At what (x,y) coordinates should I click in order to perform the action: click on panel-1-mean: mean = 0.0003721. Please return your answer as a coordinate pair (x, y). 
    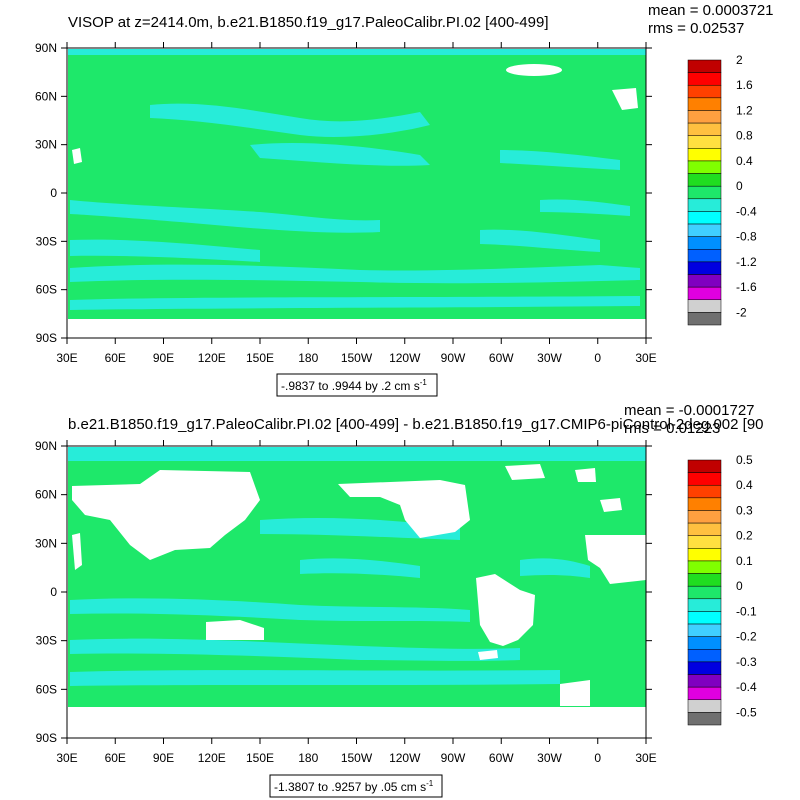
    Looking at the image, I should click on (711, 10).